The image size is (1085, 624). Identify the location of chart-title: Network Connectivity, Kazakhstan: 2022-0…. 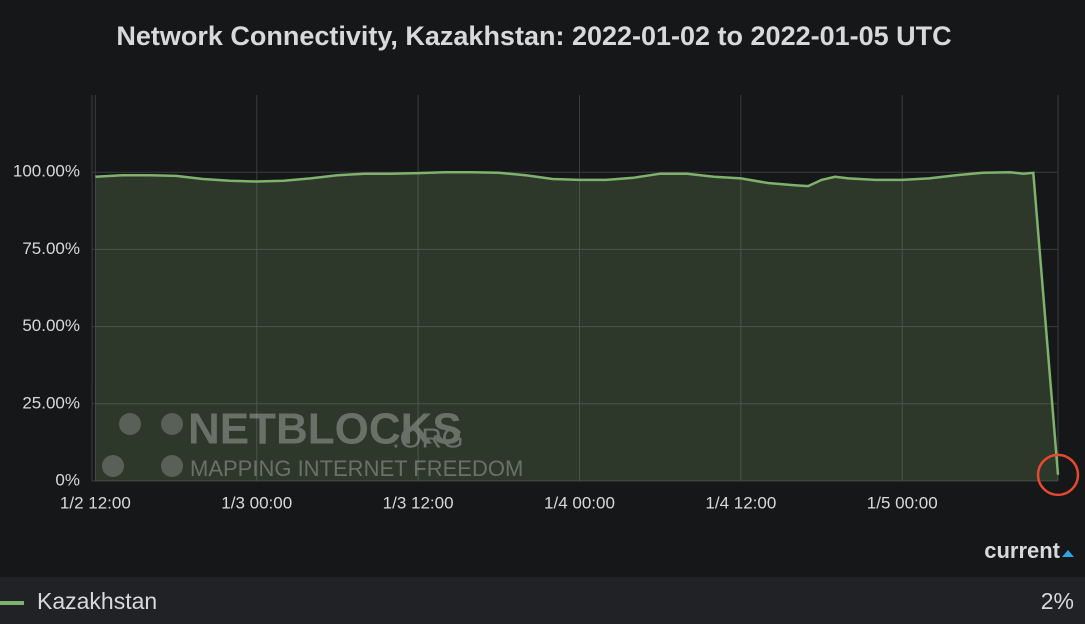
(533, 36).